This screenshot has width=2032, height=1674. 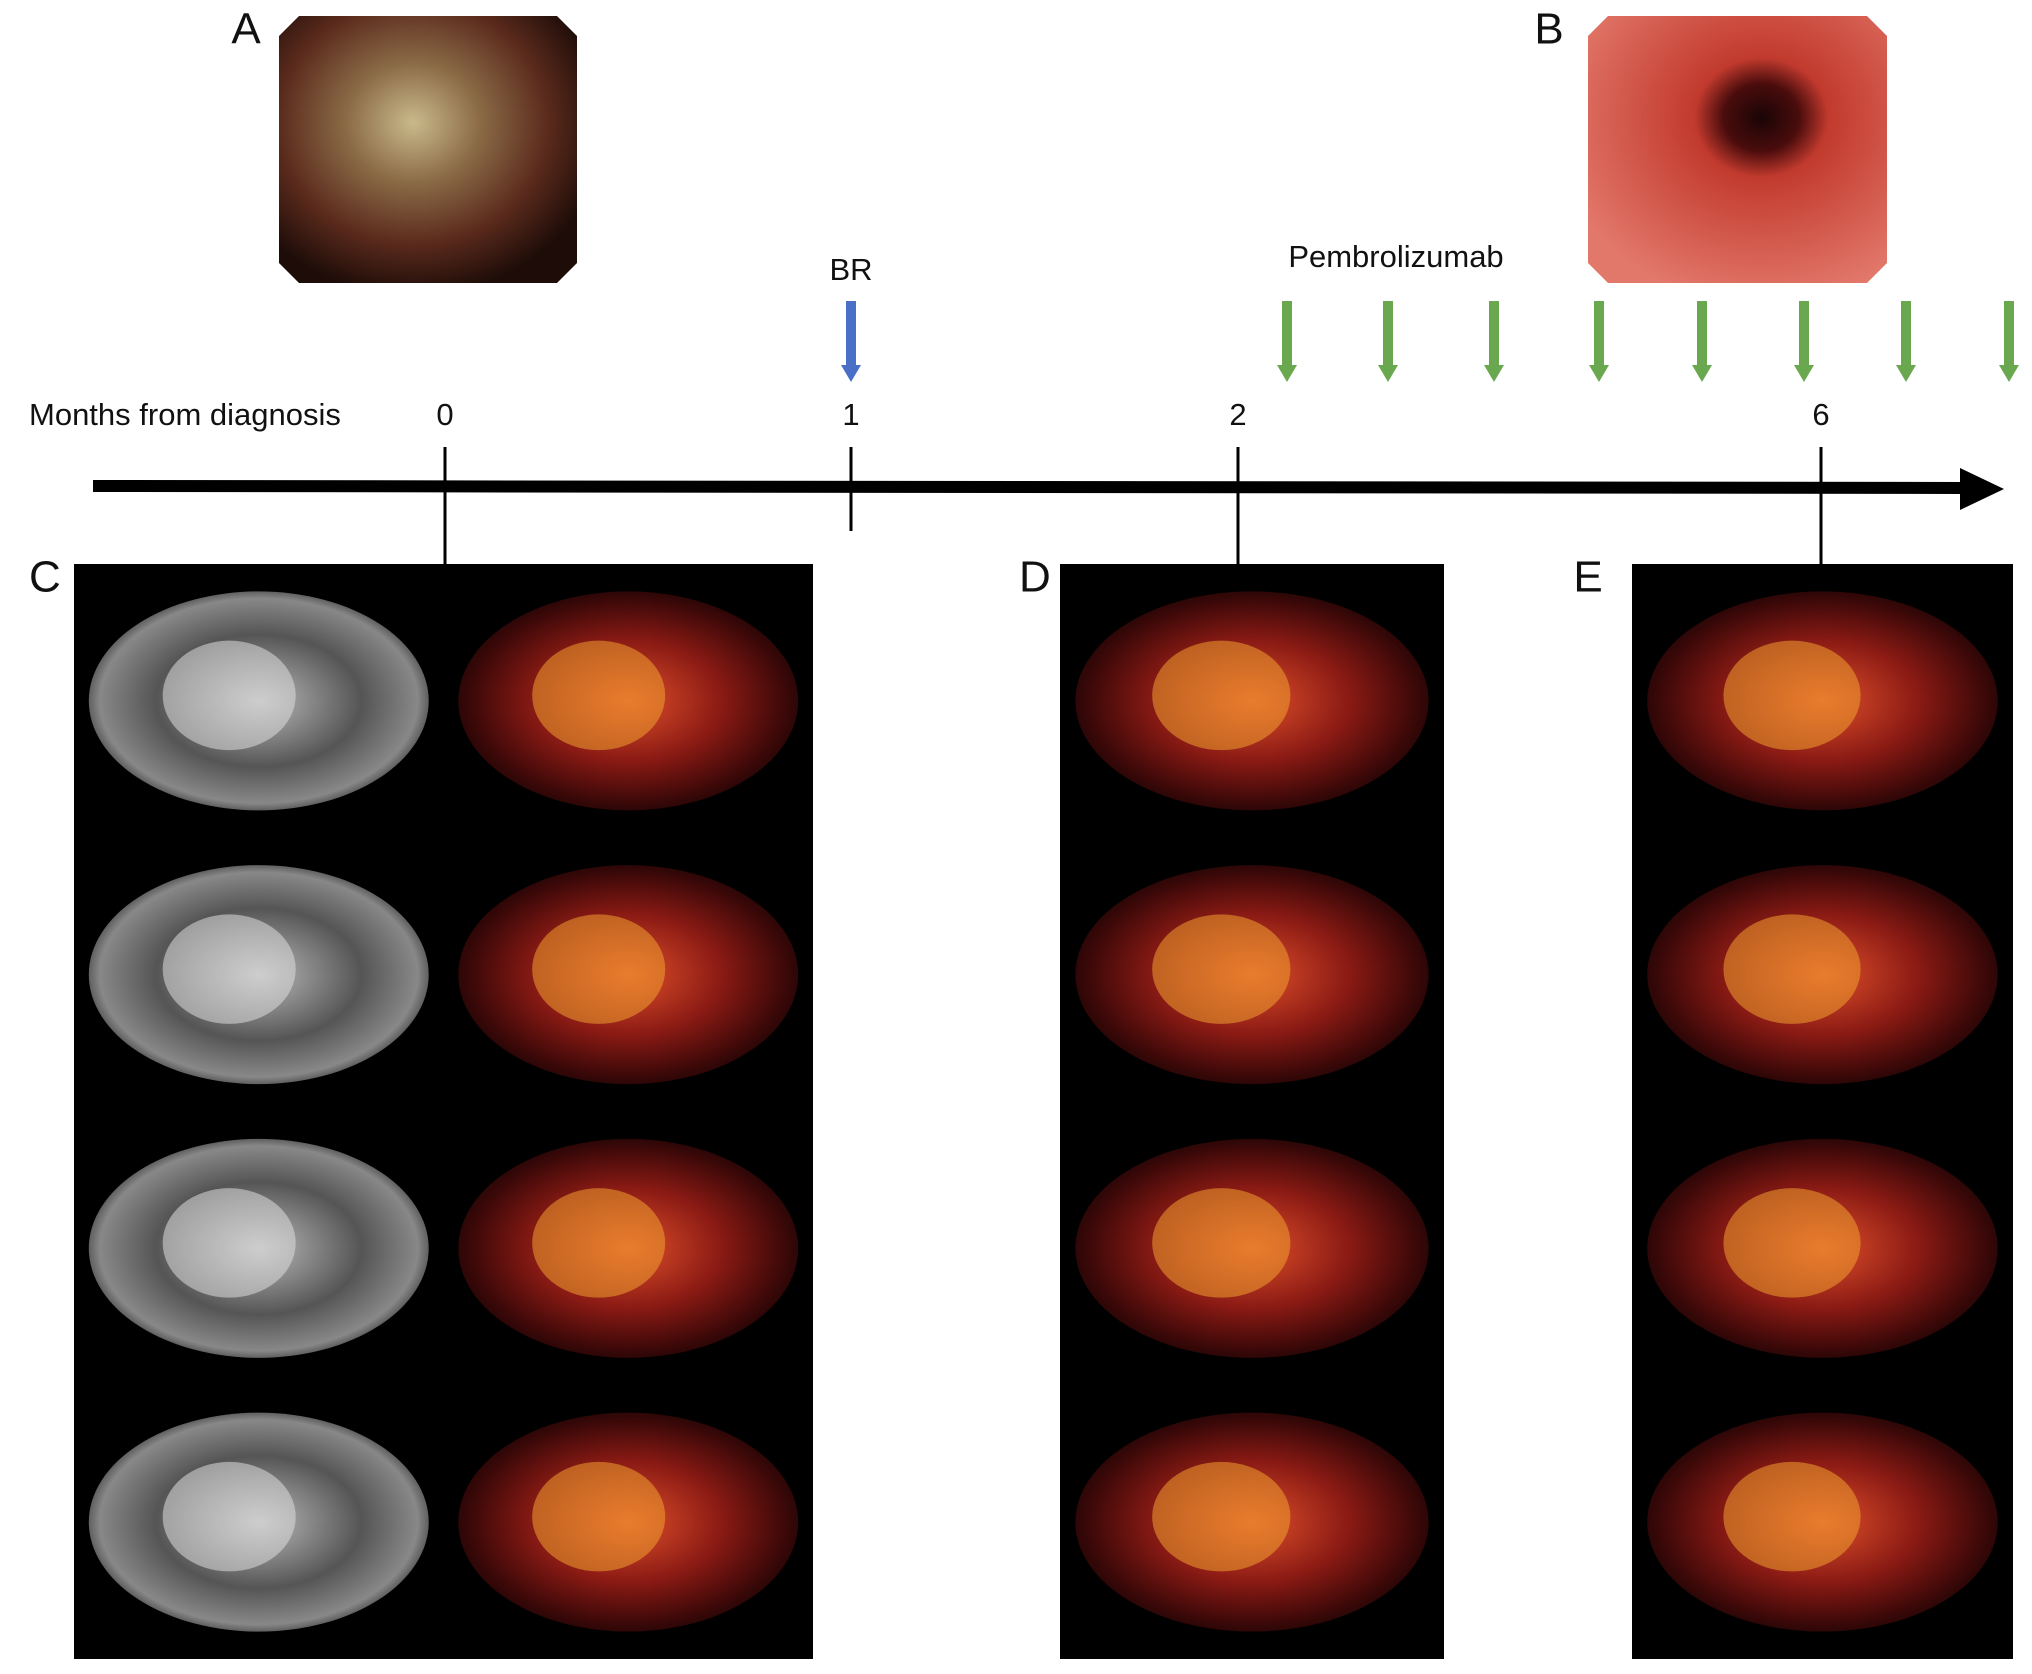 I want to click on panel-label: B, so click(x=1548, y=29).